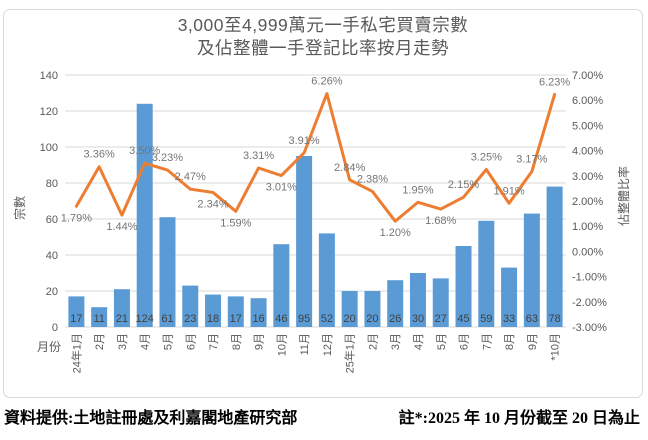 This screenshot has height=440, width=648. I want to click on x-axis-tick: 4月, so click(146, 341).